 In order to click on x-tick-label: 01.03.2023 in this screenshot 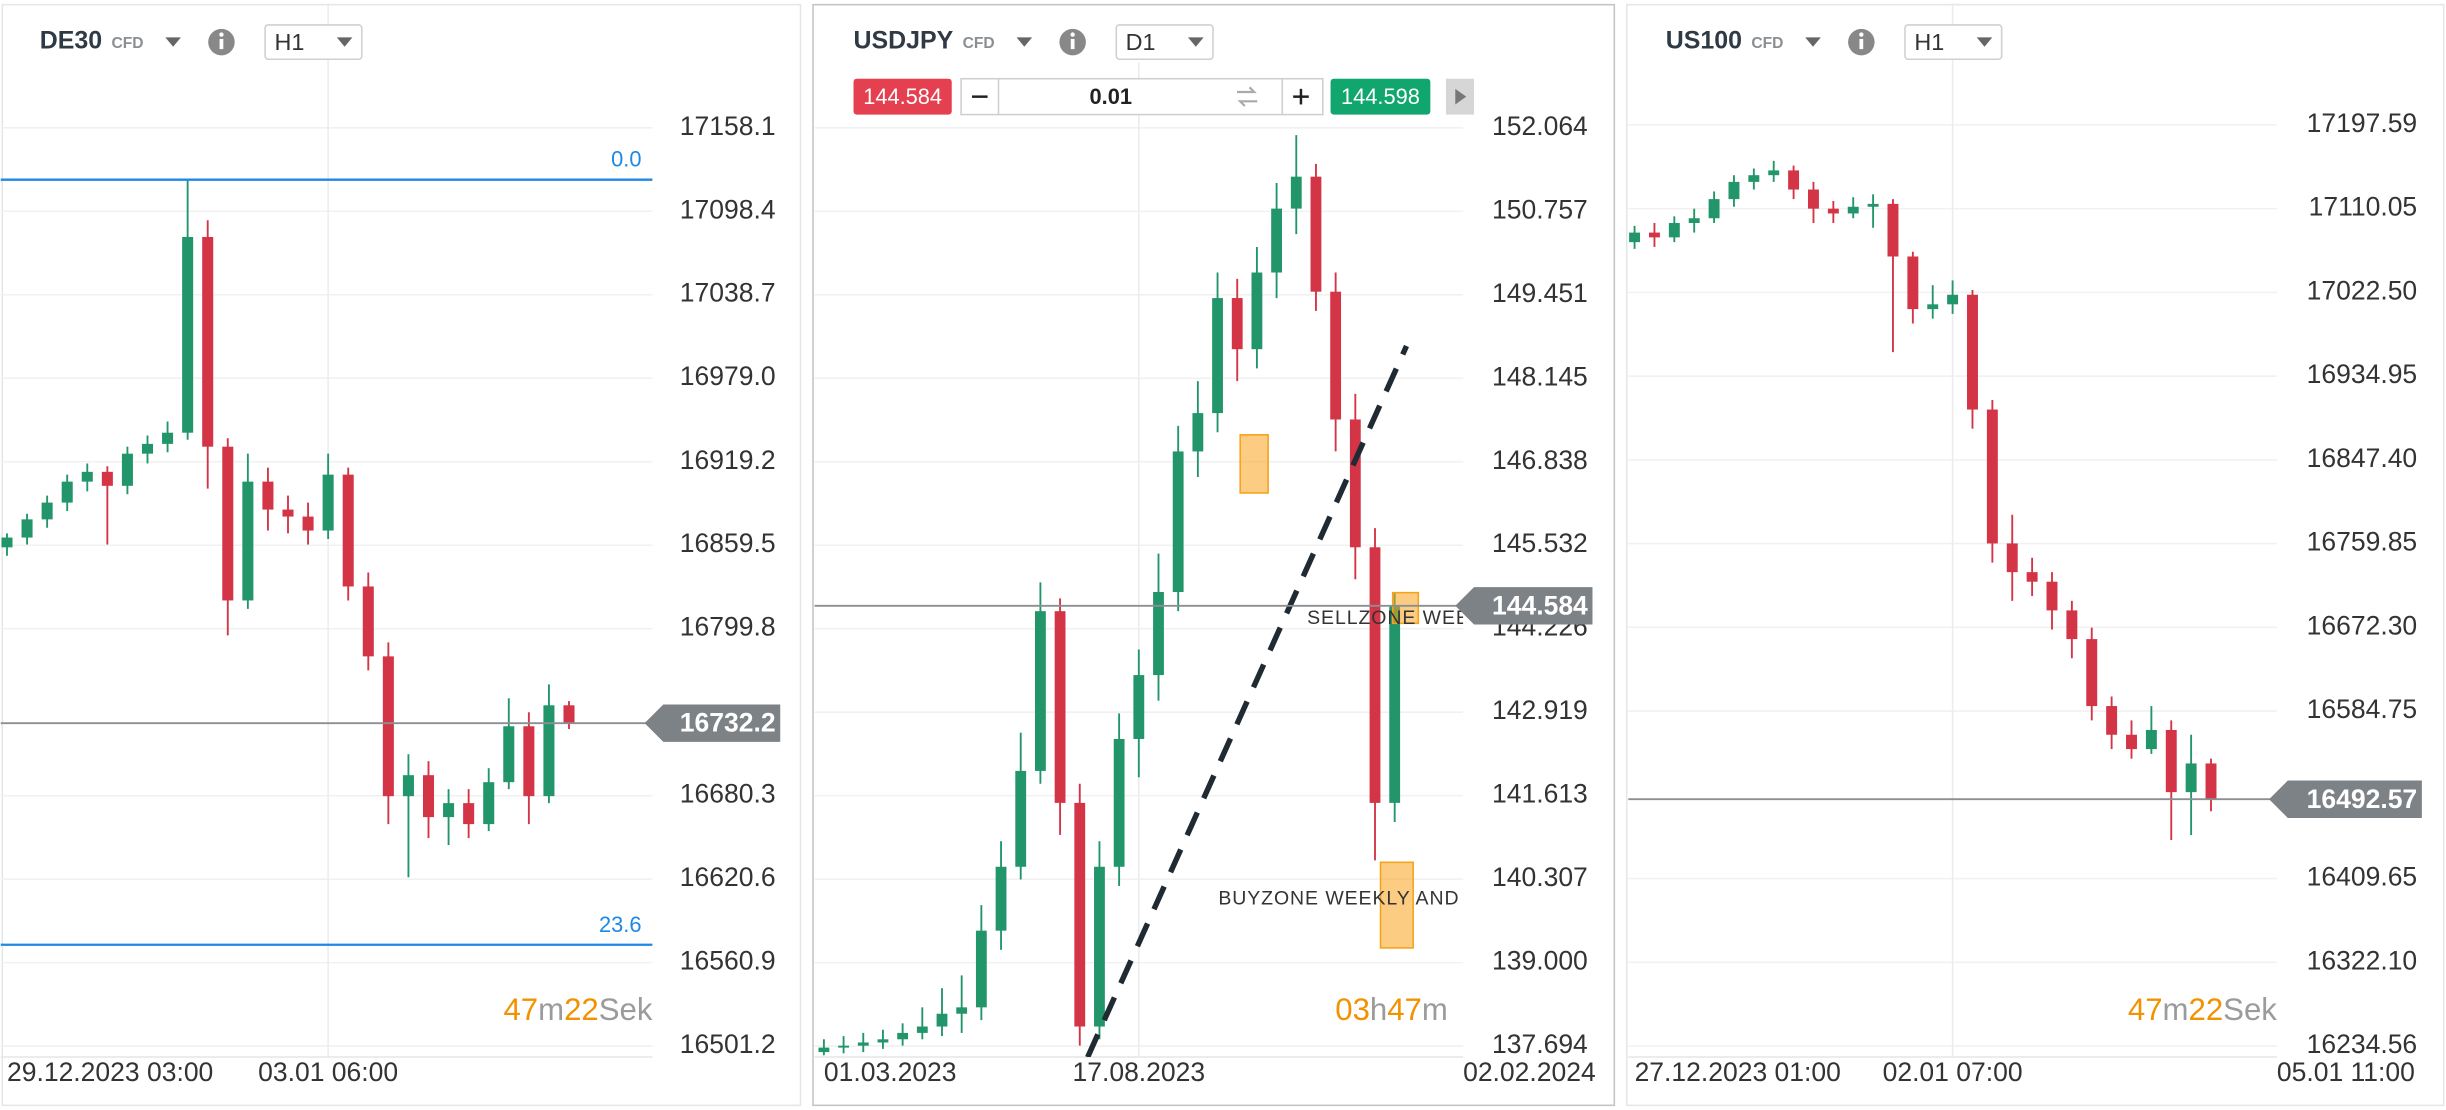, I will do `click(890, 1072)`.